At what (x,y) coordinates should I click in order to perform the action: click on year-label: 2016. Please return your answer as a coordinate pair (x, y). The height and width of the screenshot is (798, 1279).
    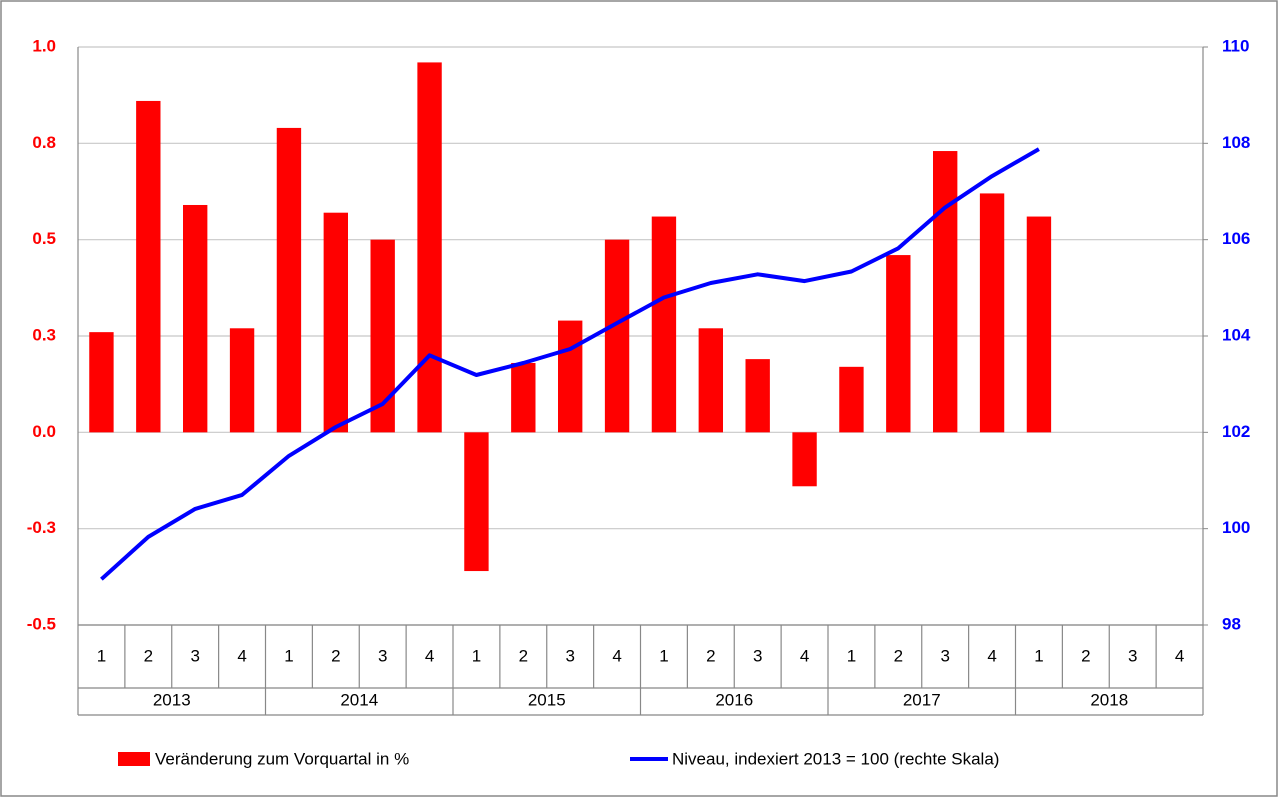
    Looking at the image, I should click on (734, 699).